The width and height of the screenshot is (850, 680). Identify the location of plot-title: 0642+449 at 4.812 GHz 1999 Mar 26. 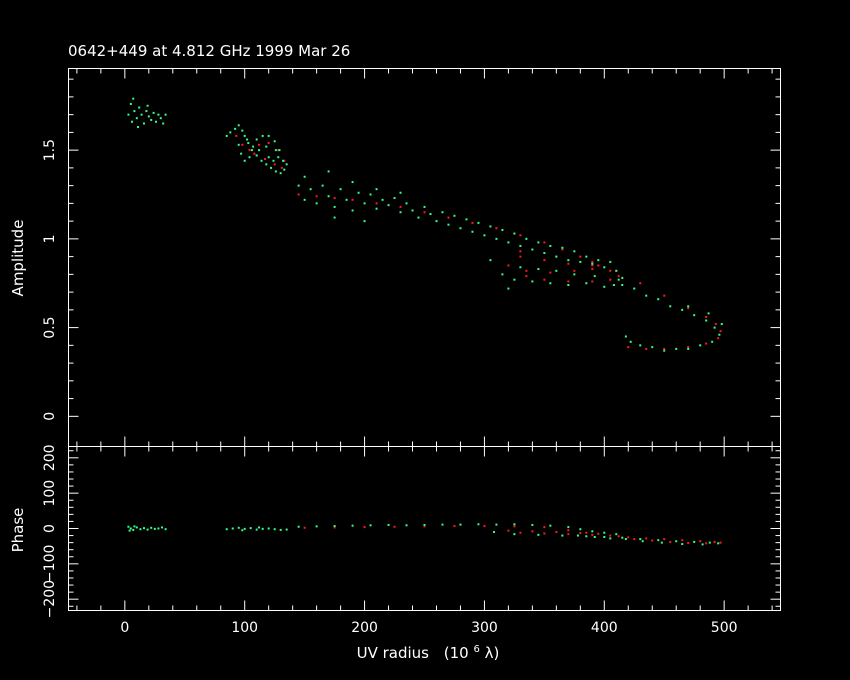
(209, 51).